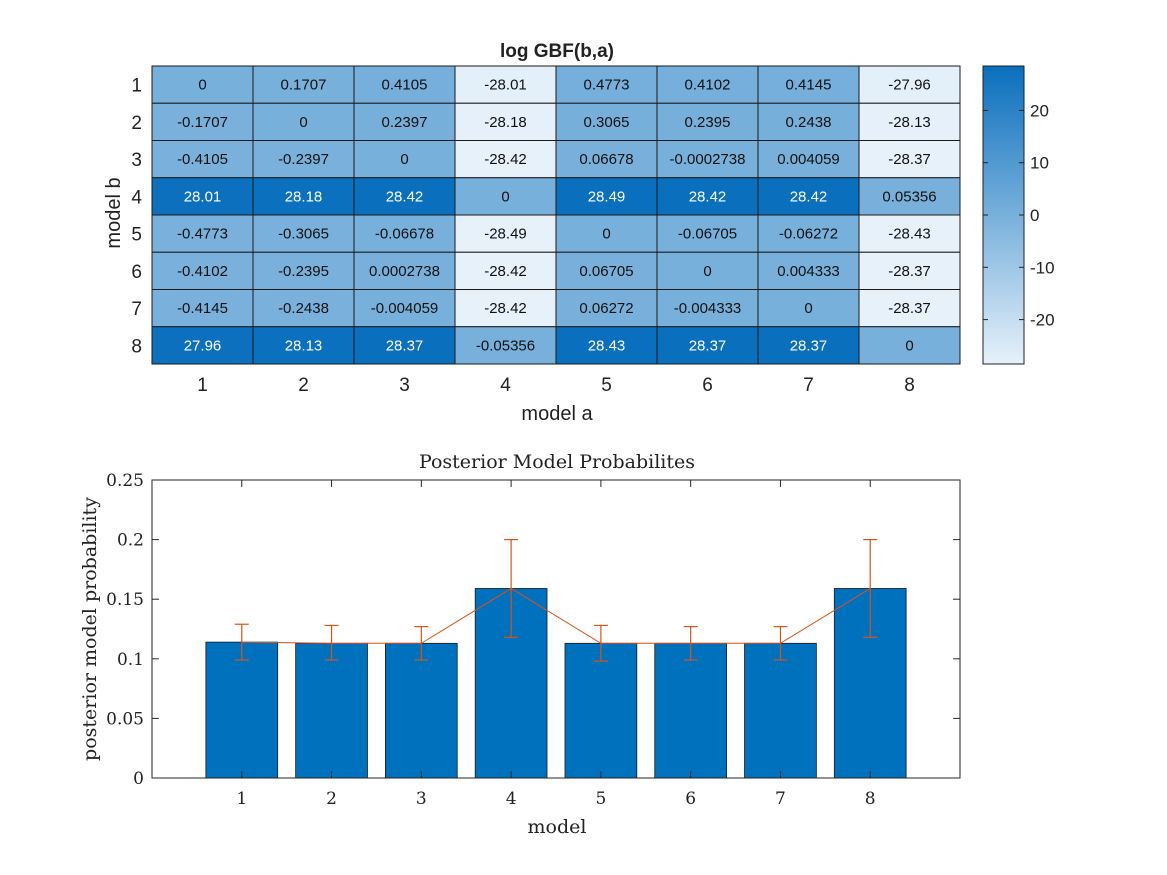 The width and height of the screenshot is (1167, 875). I want to click on bar-x-tick-label: 5, so click(600, 799).